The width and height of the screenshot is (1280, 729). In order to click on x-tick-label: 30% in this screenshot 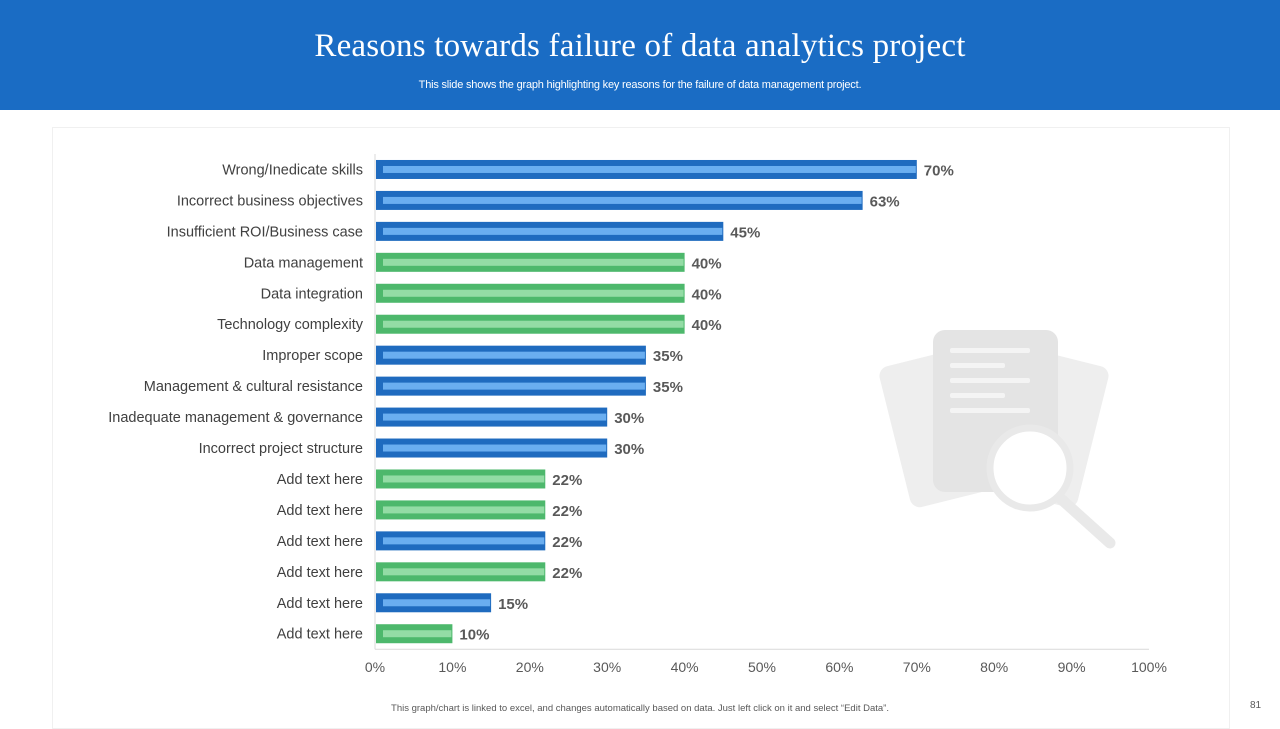, I will do `click(607, 667)`.